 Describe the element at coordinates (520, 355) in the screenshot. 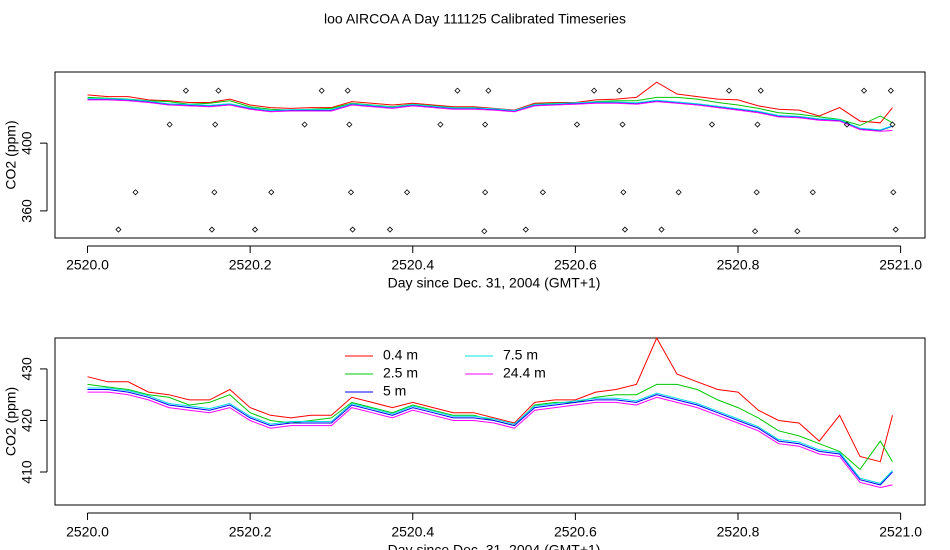

I see `legend-label: 7.5 m` at that location.